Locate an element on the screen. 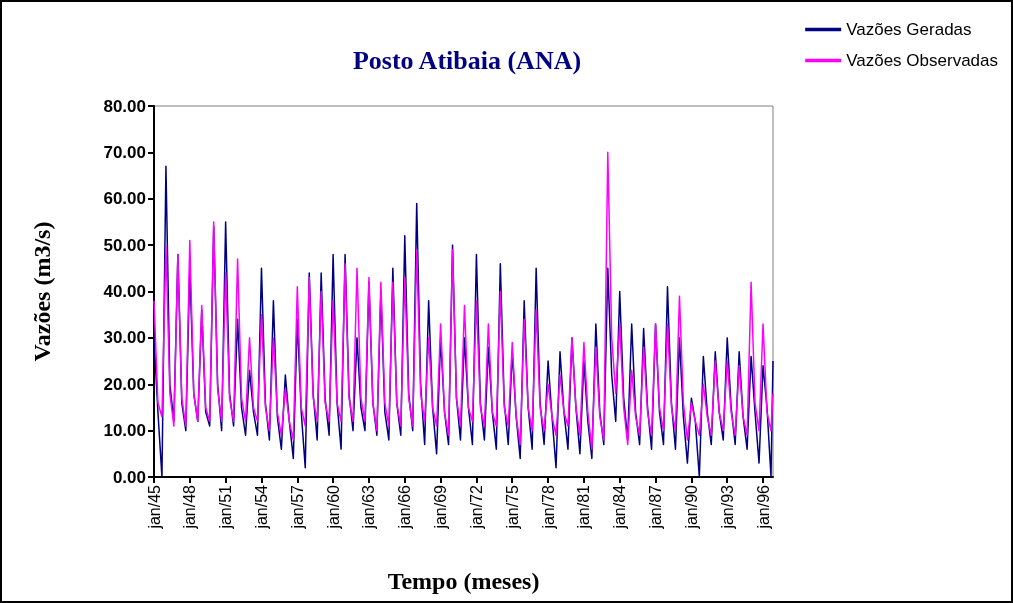 The image size is (1013, 603). x-tick-label: jan/69 is located at coordinates (441, 507).